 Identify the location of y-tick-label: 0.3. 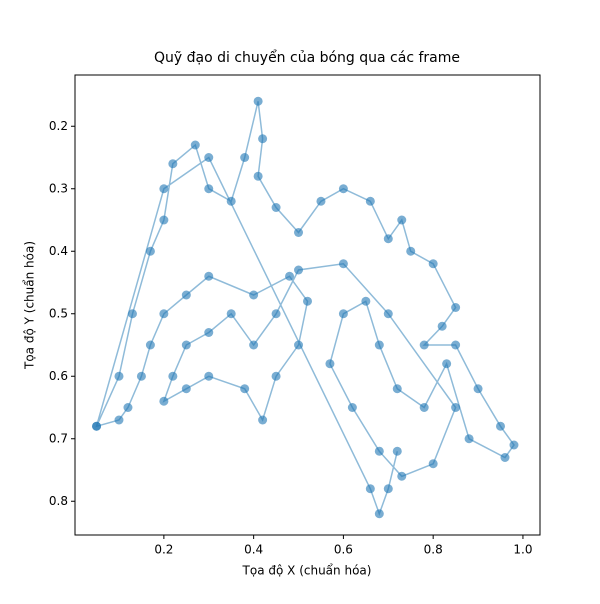
(58, 188).